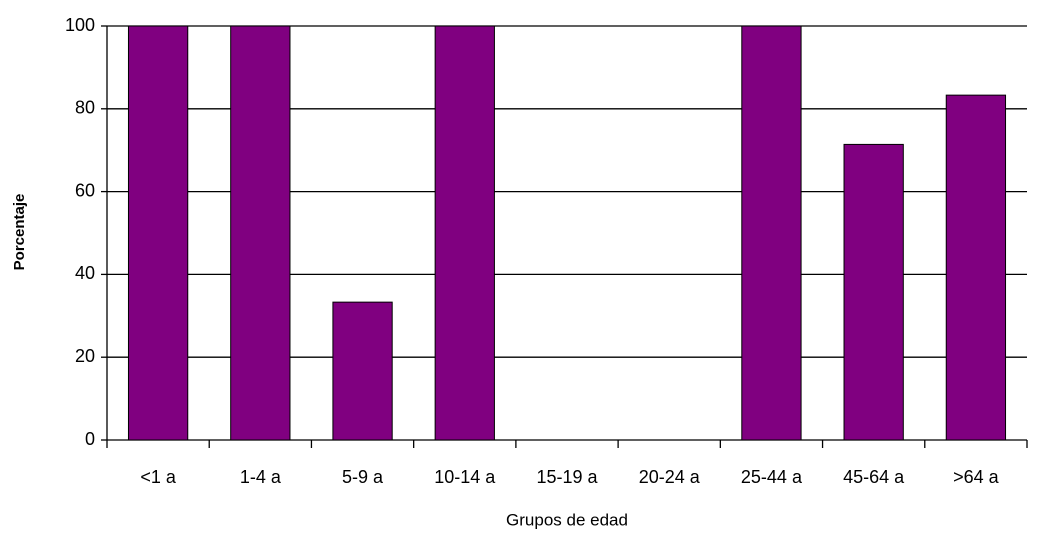 Image resolution: width=1038 pixels, height=534 pixels. Describe the element at coordinates (85, 190) in the screenshot. I see `y-tick-label: 60` at that location.